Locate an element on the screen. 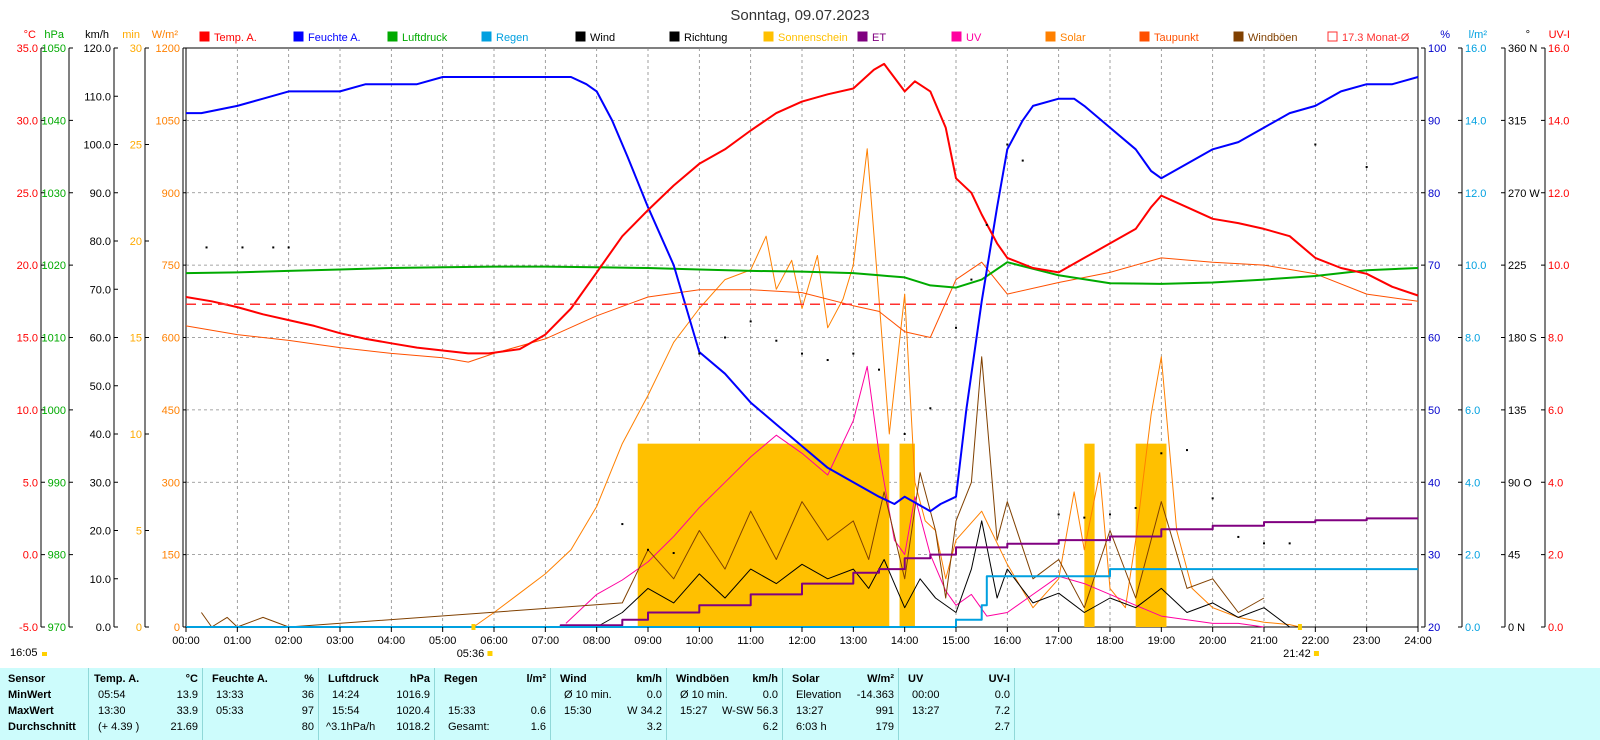  right-axis-tick-label: 4.0 is located at coordinates (1472, 483).